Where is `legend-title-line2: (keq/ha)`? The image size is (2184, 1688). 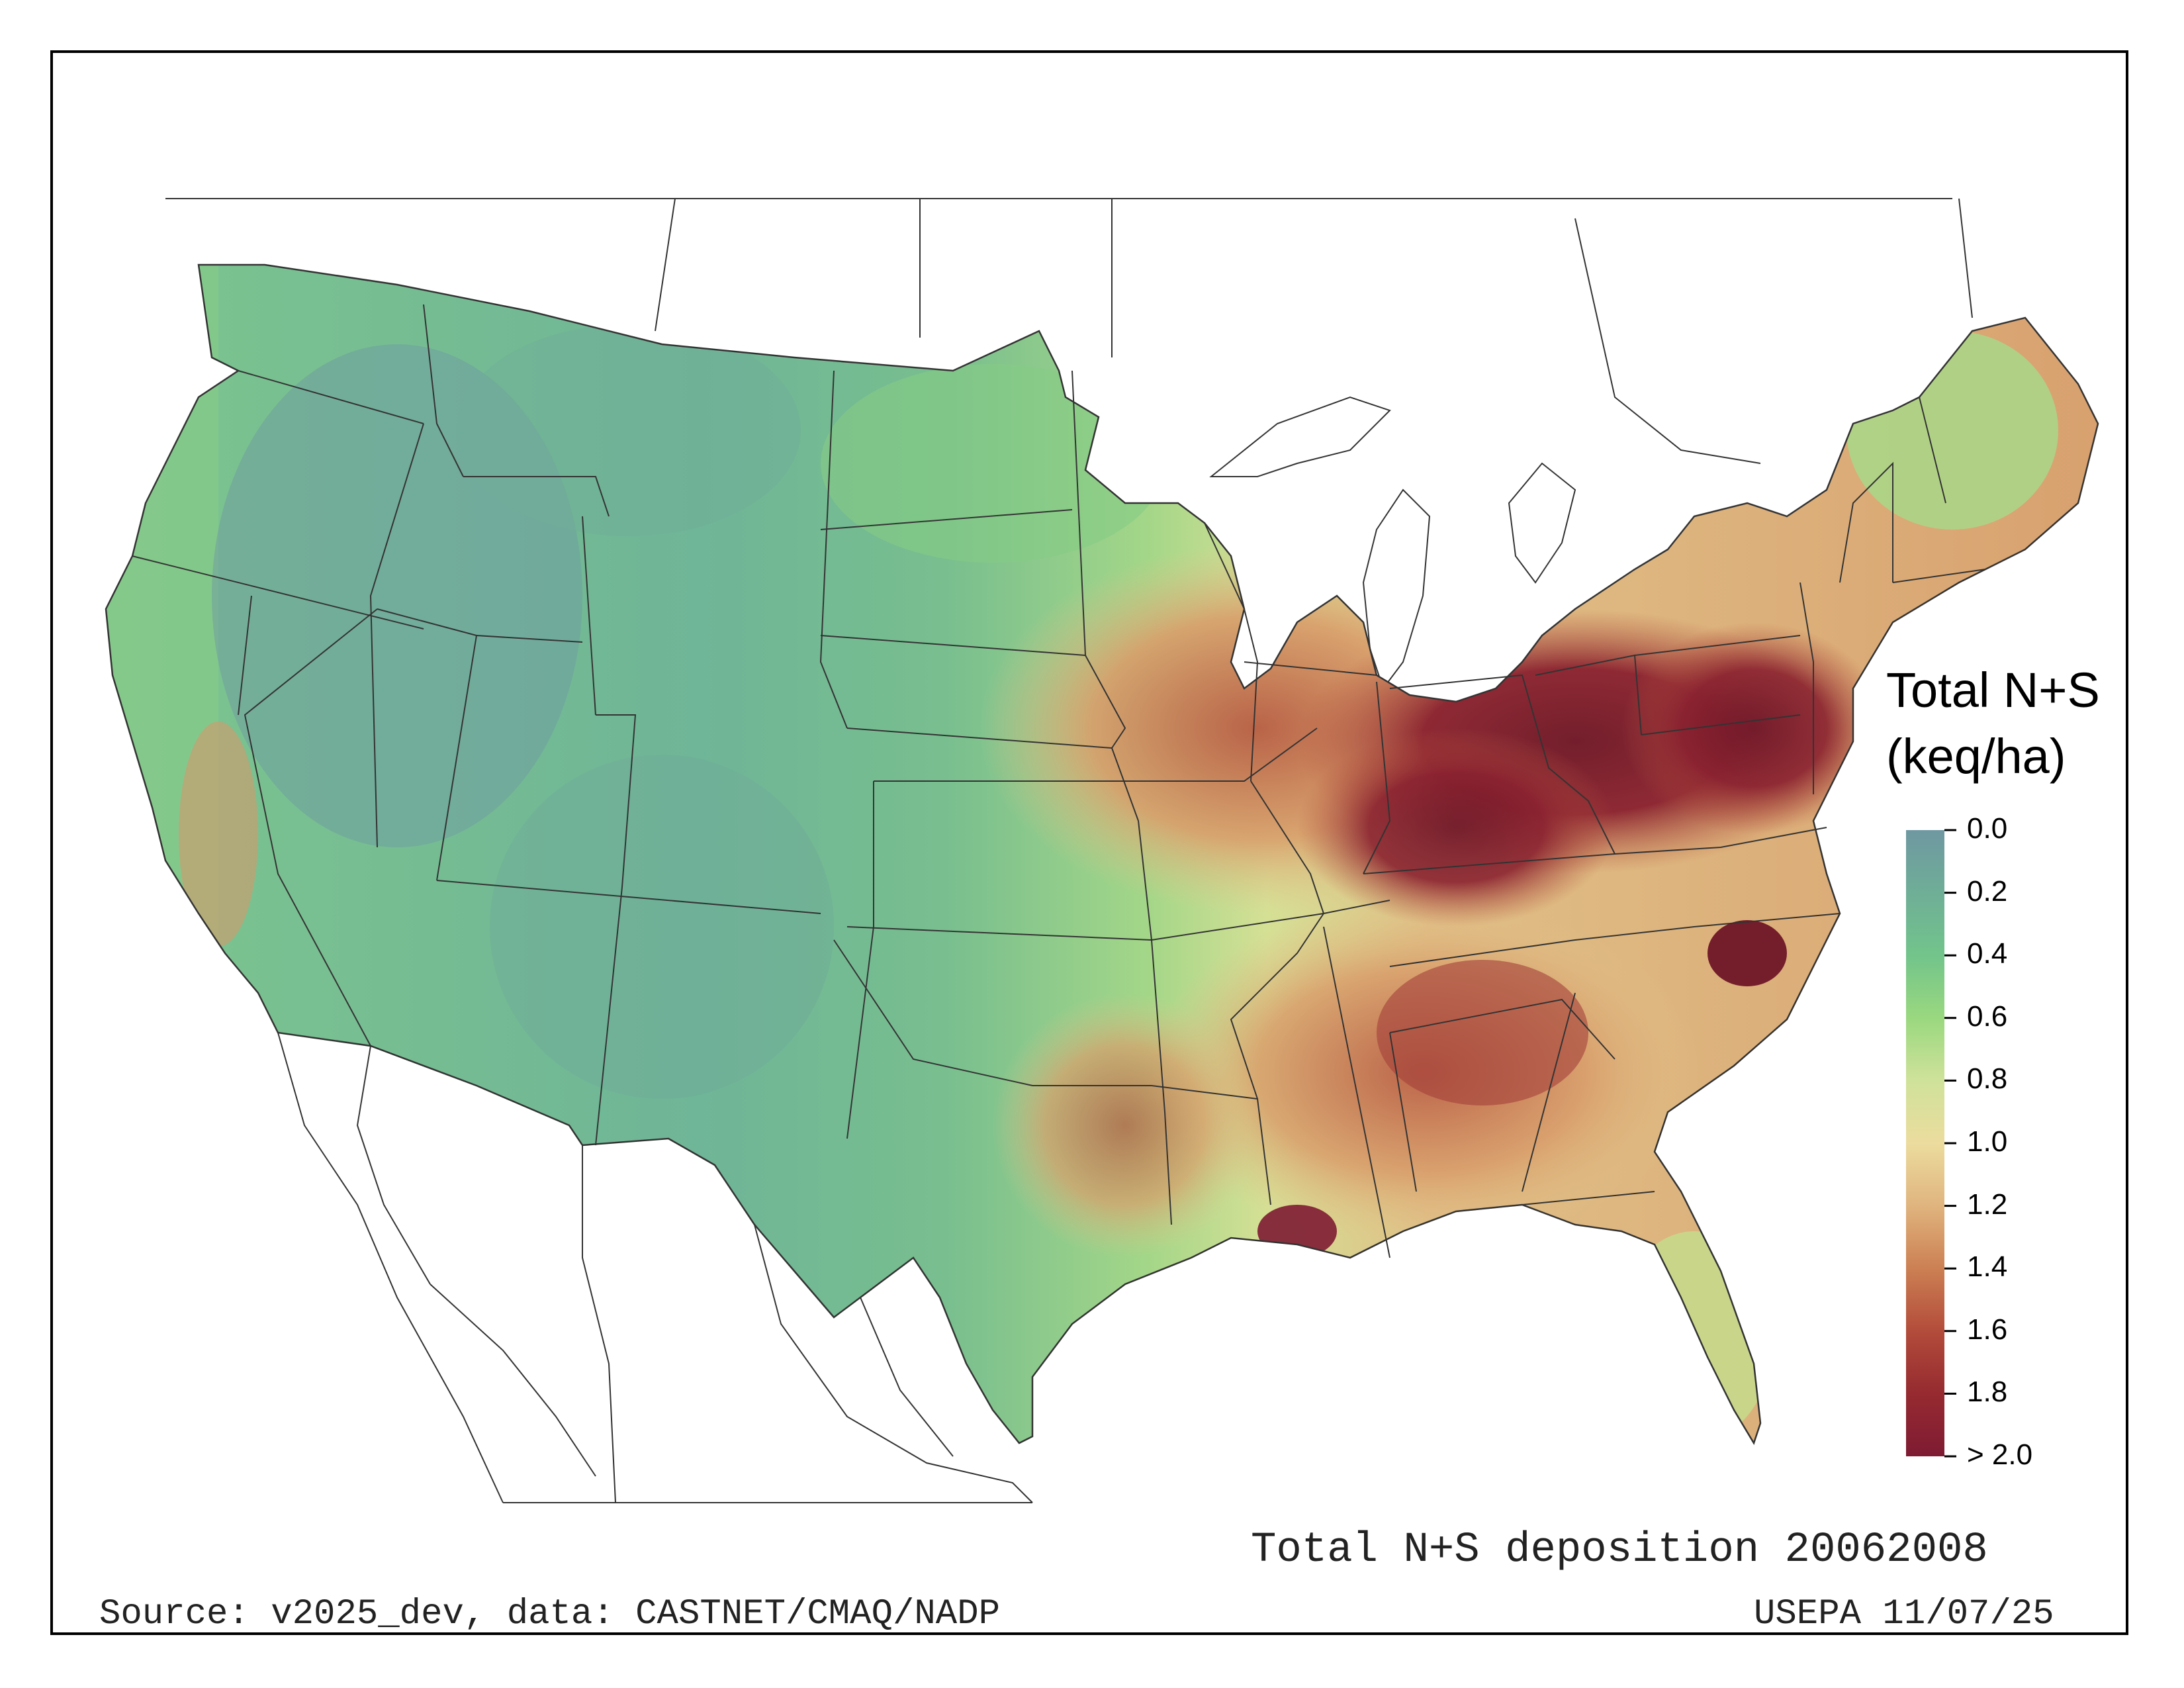 legend-title-line2: (keq/ha) is located at coordinates (1976, 756).